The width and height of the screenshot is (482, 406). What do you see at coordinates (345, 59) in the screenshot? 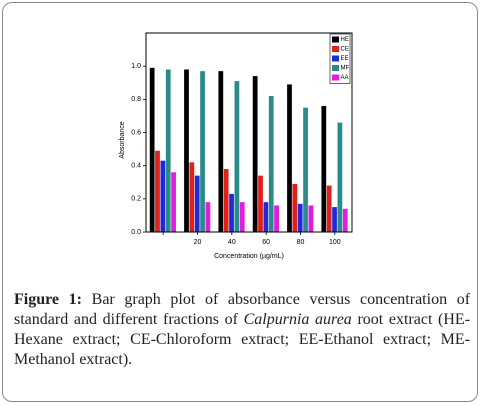
I see `legend-label: EE` at bounding box center [345, 59].